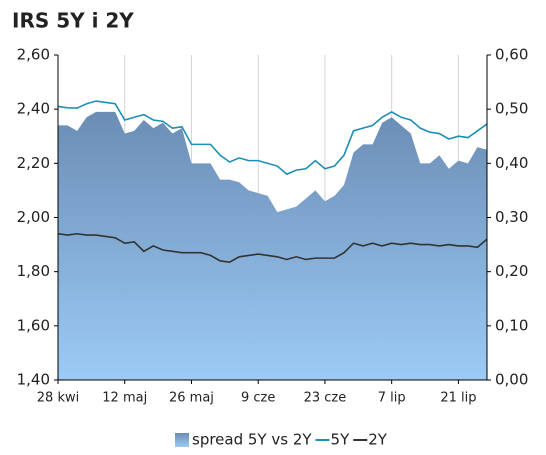 The image size is (546, 455). Describe the element at coordinates (33, 163) in the screenshot. I see `y-tick-label: 2,20` at that location.